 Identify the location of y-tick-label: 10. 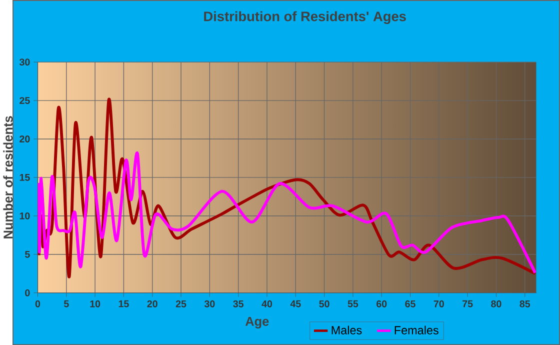
(25, 216).